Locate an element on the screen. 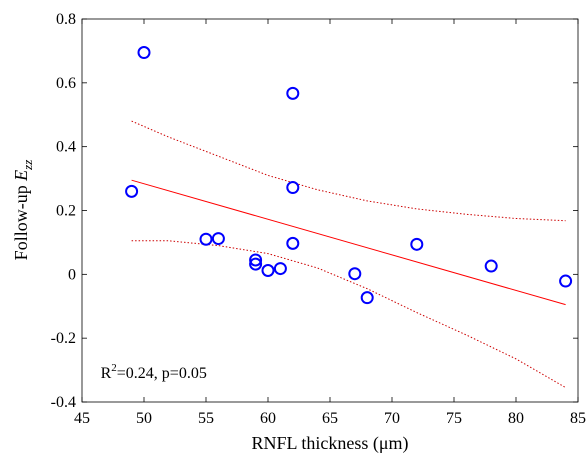 This screenshot has height=460, width=588. x-tick-label: 75 is located at coordinates (454, 418).